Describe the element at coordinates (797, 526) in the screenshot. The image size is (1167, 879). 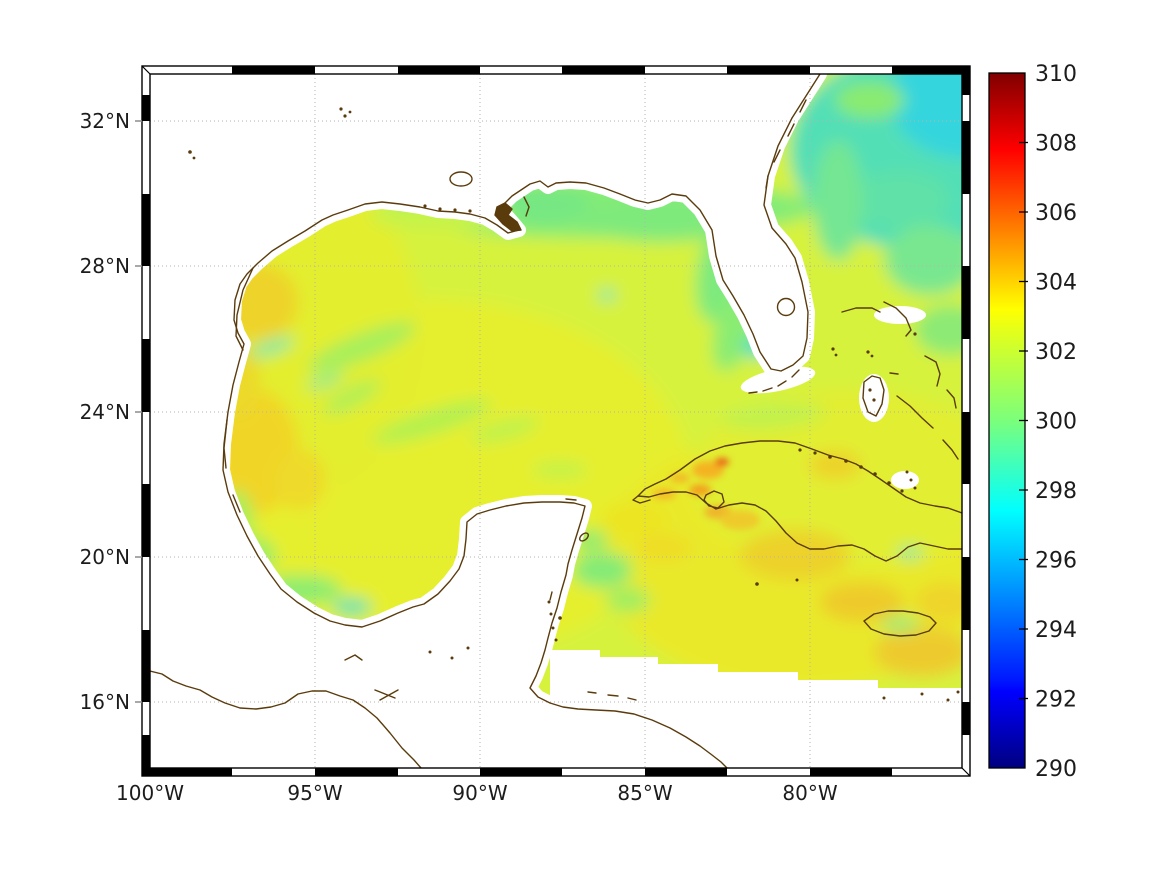
I see `coastline-cuba-south` at that location.